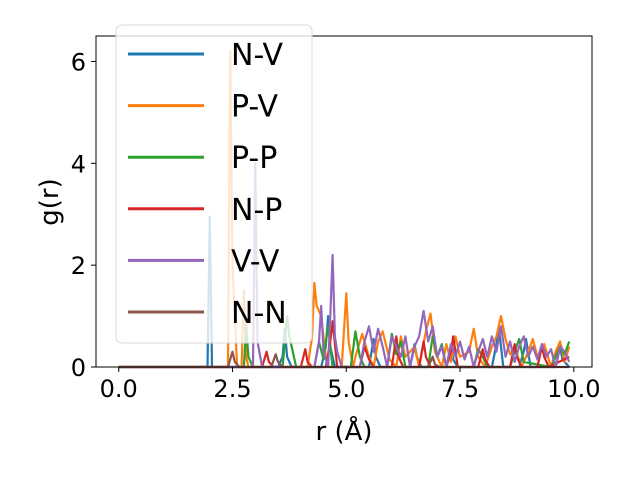 The height and width of the screenshot is (480, 640). I want to click on x-tick-label: 5.0, so click(346, 389).